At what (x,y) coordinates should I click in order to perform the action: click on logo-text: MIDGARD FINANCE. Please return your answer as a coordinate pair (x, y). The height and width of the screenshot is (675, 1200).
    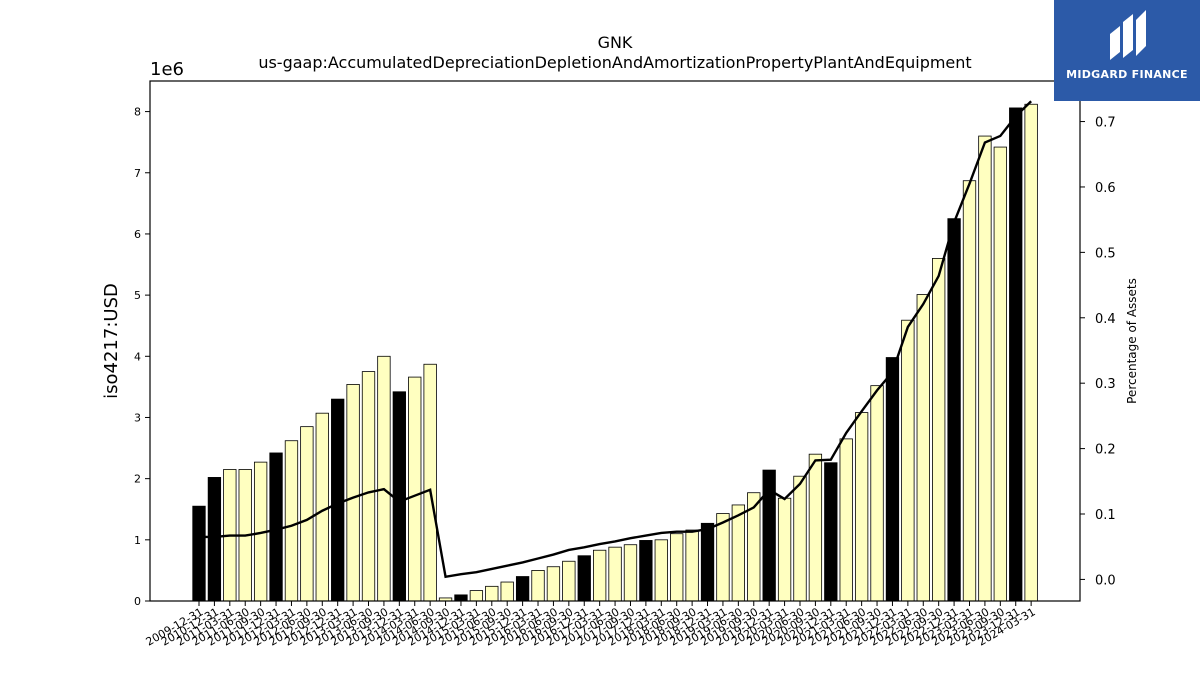
    Looking at the image, I should click on (1127, 74).